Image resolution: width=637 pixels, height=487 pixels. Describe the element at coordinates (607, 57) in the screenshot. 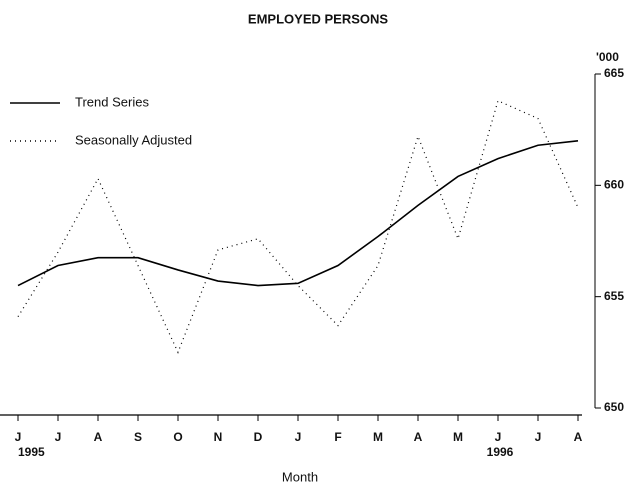

I see `y-unit-label: '000` at that location.